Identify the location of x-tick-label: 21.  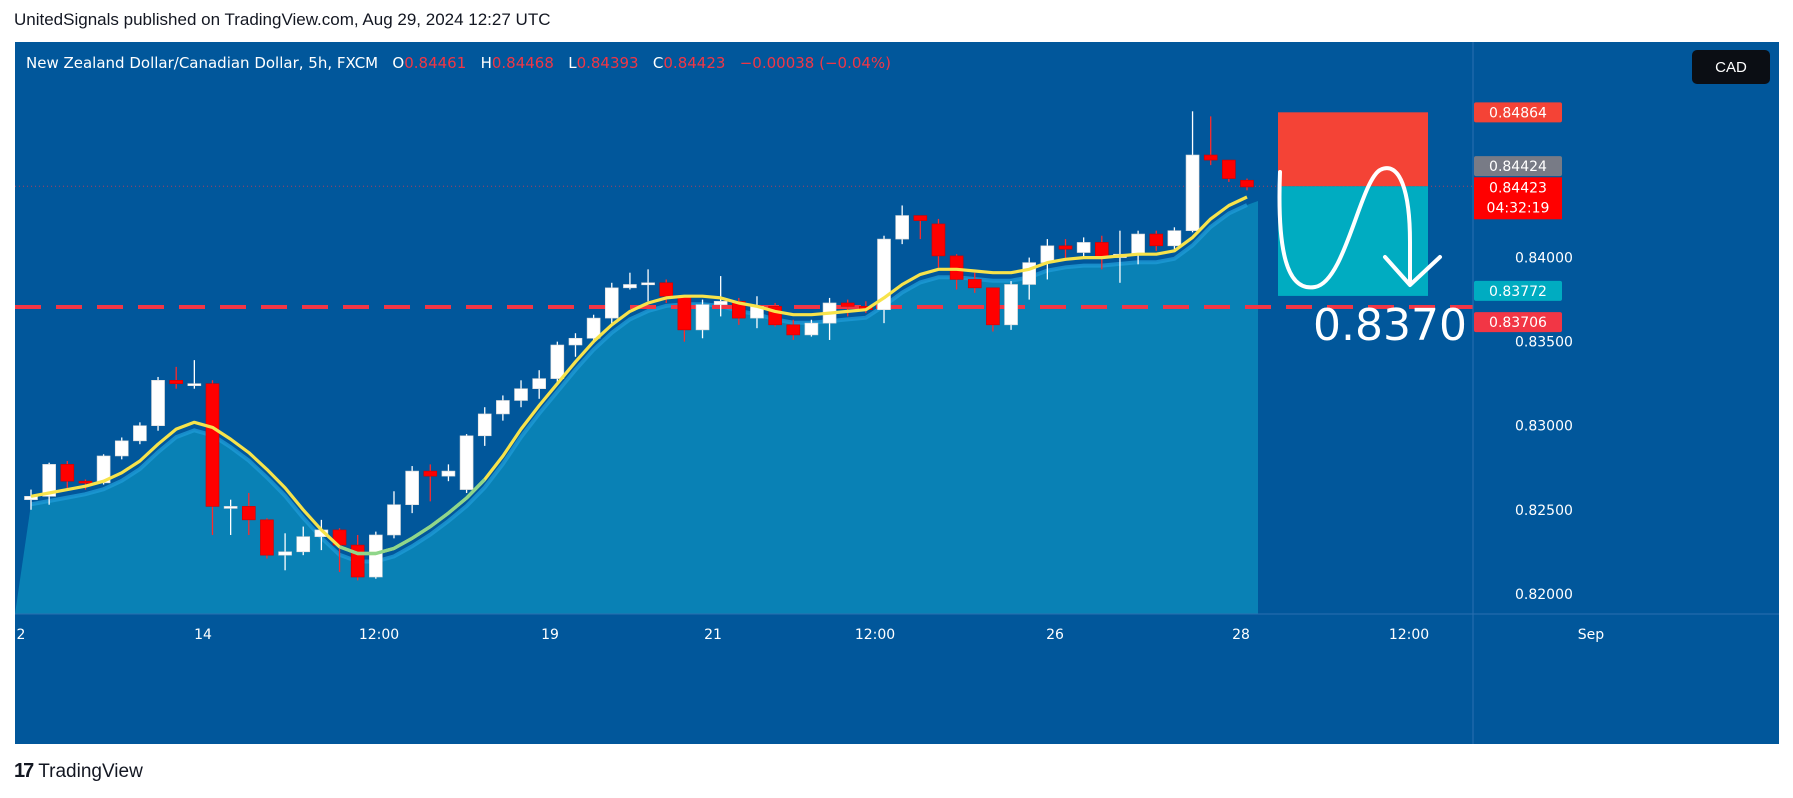
(713, 635).